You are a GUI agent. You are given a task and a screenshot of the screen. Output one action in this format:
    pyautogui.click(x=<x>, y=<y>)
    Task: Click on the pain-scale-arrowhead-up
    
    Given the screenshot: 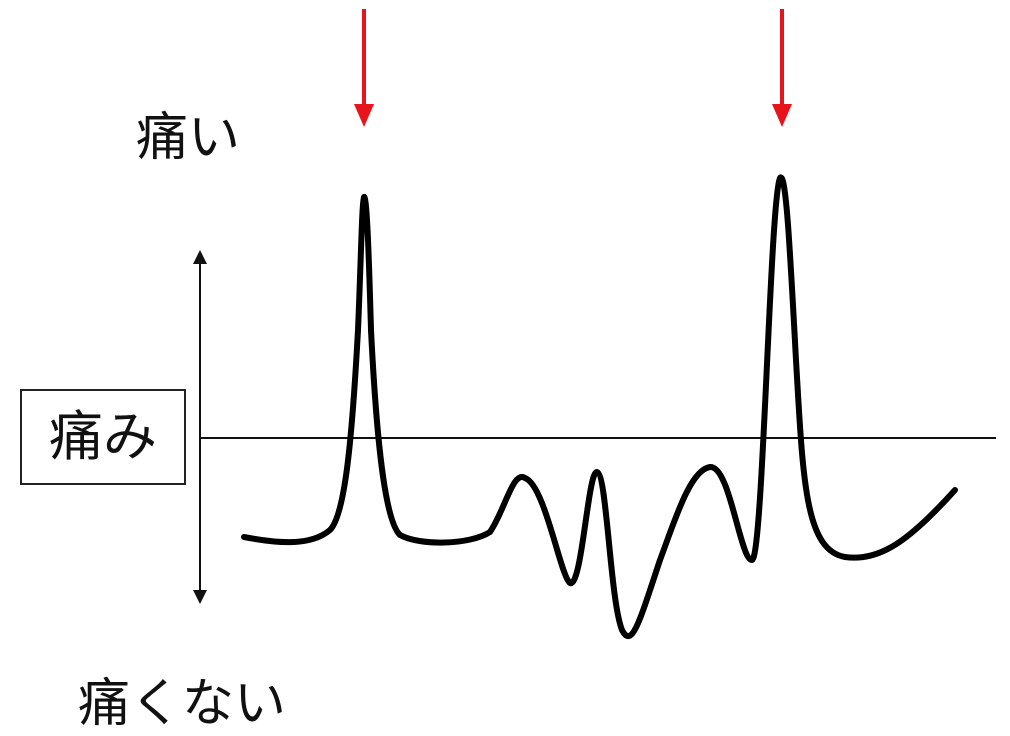 What is the action you would take?
    pyautogui.click(x=200, y=257)
    